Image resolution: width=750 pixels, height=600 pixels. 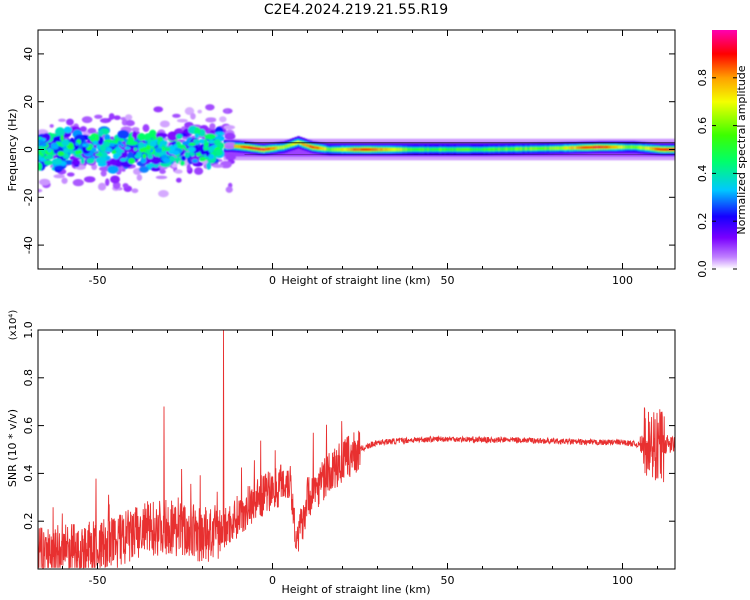 I want to click on spectrogram-y-tick-label: -40, so click(x=28, y=245).